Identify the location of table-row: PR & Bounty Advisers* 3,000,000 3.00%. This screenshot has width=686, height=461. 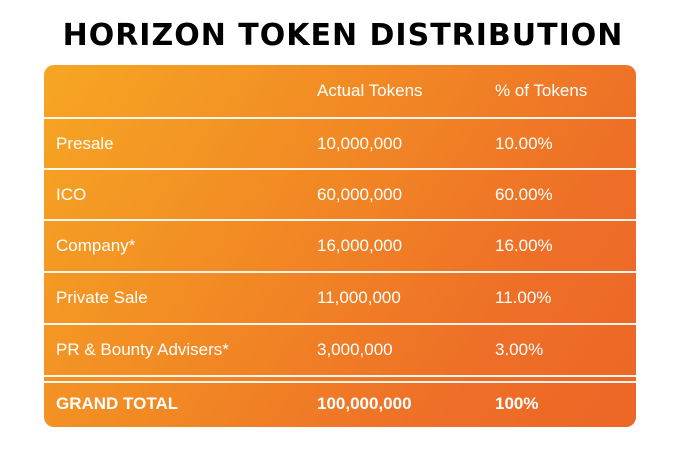
(340, 350).